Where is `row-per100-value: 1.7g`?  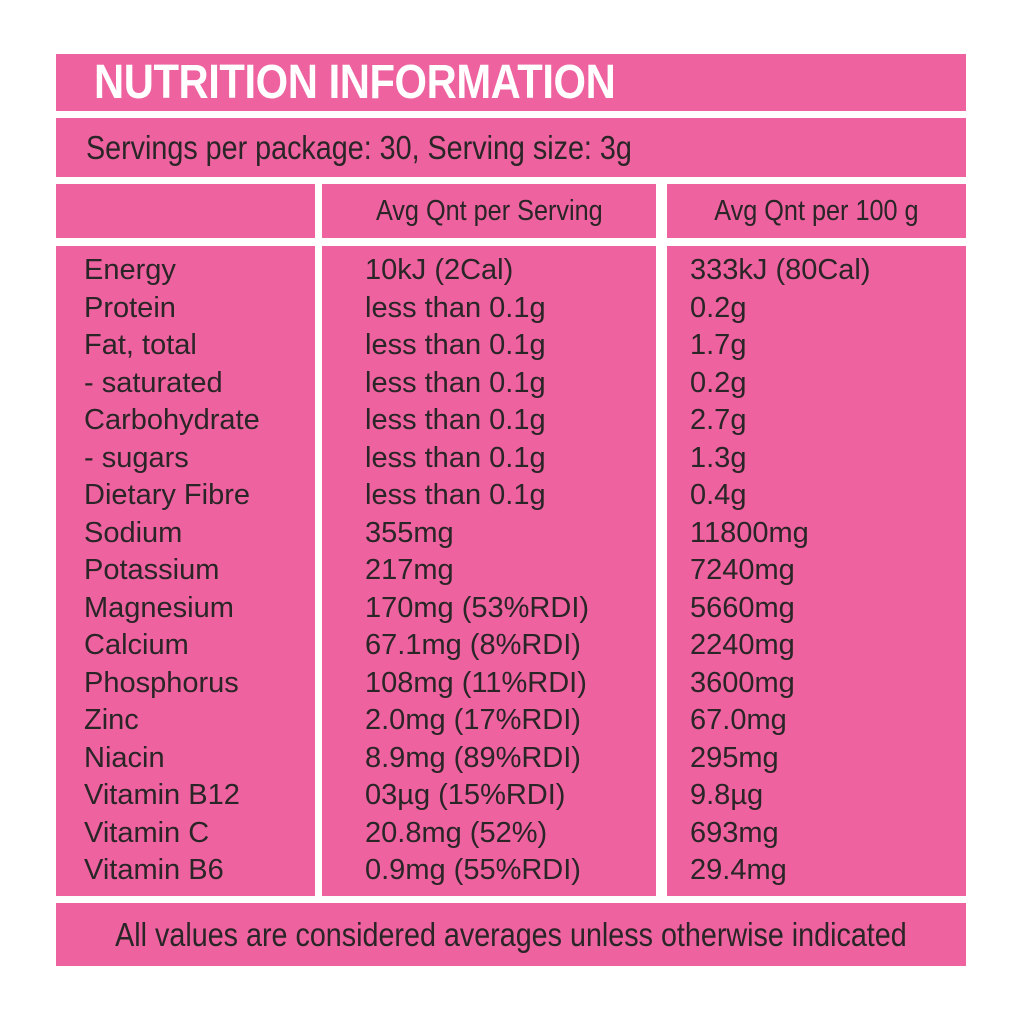 row-per100-value: 1.7g is located at coordinates (718, 345).